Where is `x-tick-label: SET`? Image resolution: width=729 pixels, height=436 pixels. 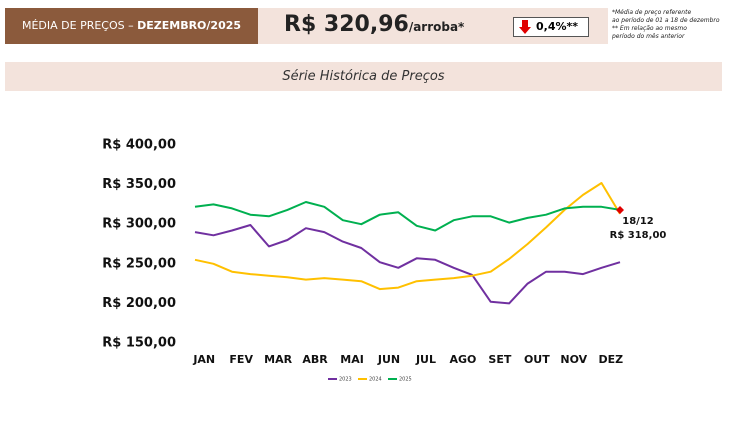
x-tick-label: SET is located at coordinates (499, 359).